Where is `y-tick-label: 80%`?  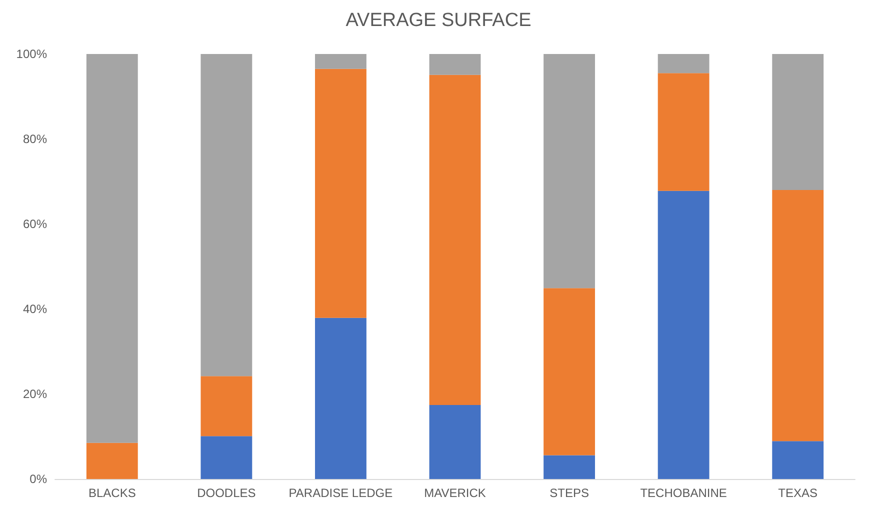 y-tick-label: 80% is located at coordinates (35, 139).